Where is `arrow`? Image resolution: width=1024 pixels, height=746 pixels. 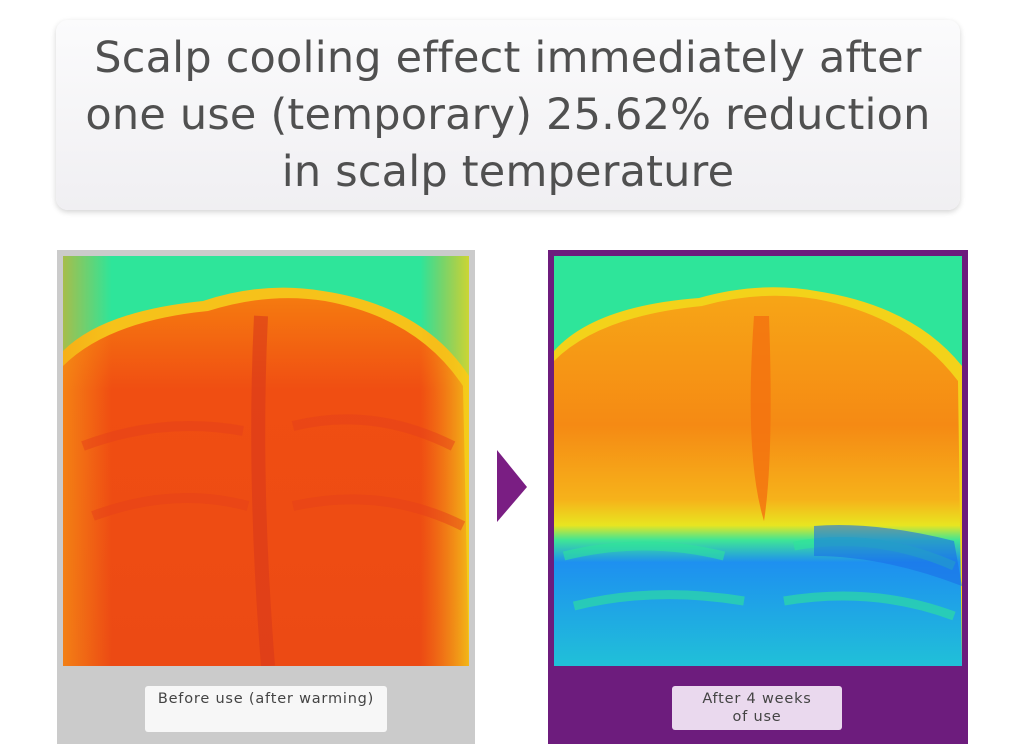 arrow is located at coordinates (512, 486).